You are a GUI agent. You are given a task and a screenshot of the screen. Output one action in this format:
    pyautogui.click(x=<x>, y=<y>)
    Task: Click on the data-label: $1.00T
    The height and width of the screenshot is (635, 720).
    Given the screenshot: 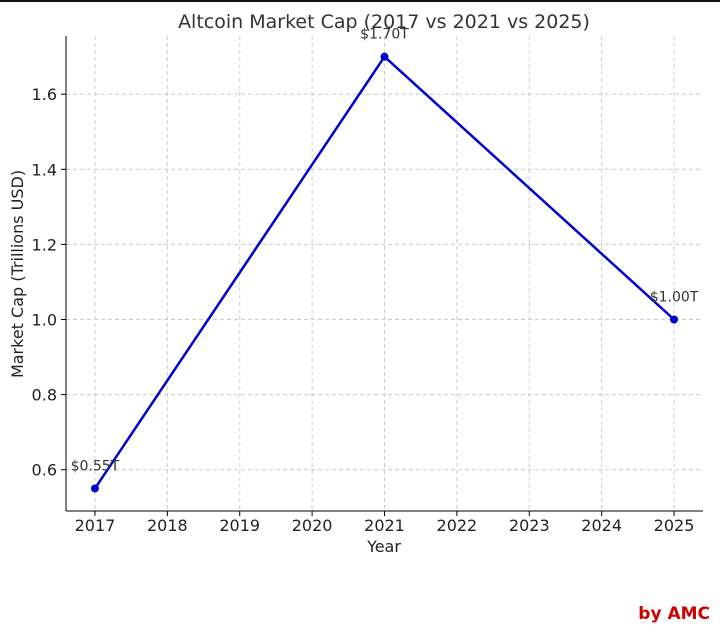 What is the action you would take?
    pyautogui.click(x=674, y=297)
    